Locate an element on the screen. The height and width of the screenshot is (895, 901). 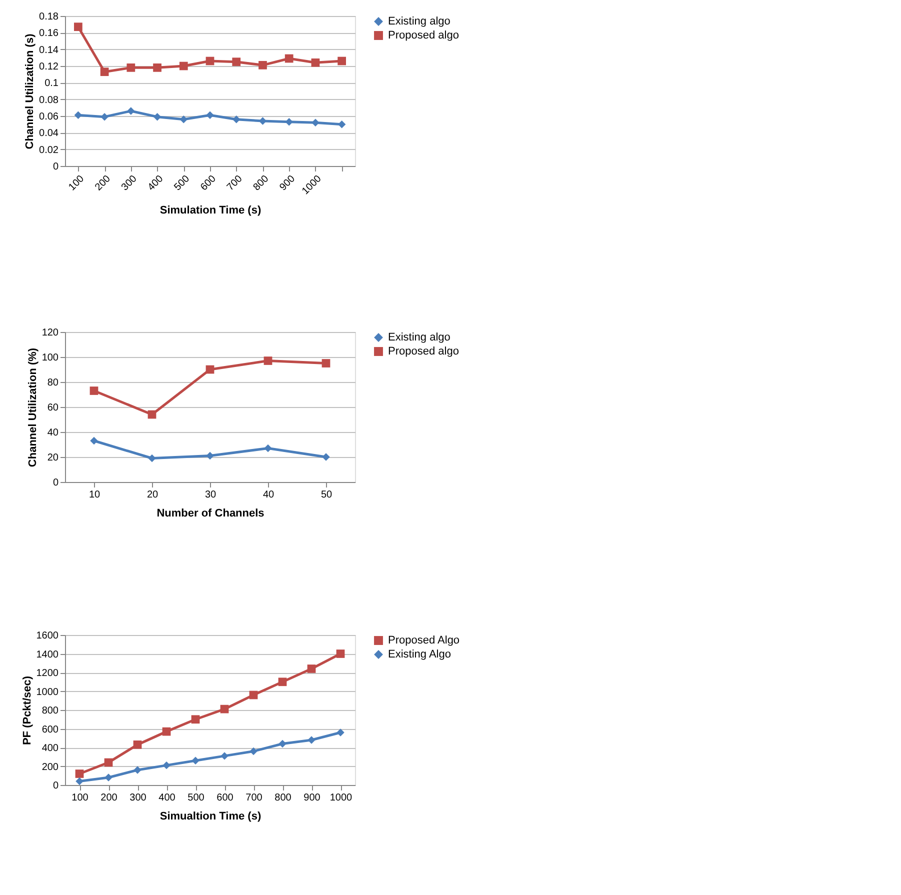
y-tick-label: 80 is located at coordinates (53, 383).